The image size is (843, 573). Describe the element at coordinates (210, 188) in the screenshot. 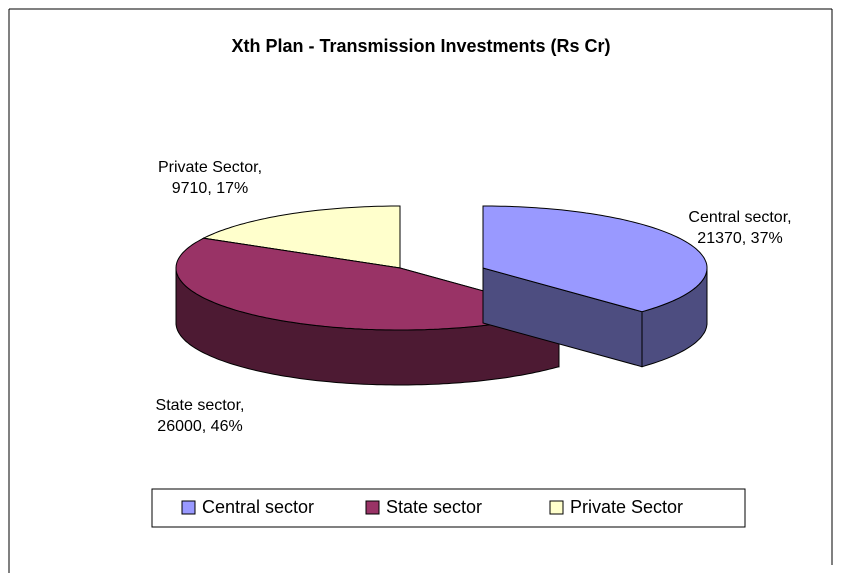

I see `data-label: 9710, 17%` at that location.